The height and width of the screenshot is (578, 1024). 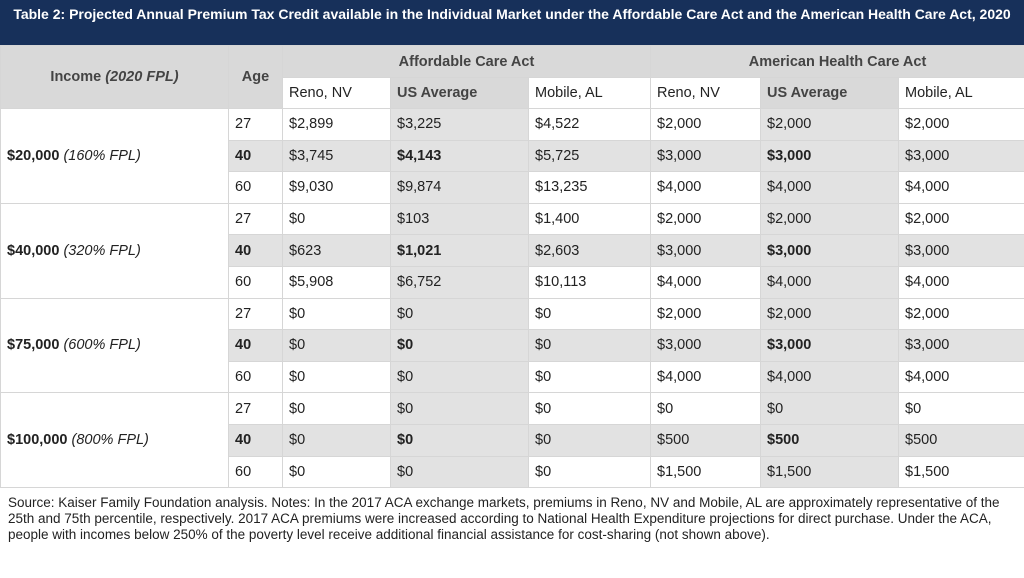 What do you see at coordinates (76, 77) in the screenshot?
I see `income-label: Income` at bounding box center [76, 77].